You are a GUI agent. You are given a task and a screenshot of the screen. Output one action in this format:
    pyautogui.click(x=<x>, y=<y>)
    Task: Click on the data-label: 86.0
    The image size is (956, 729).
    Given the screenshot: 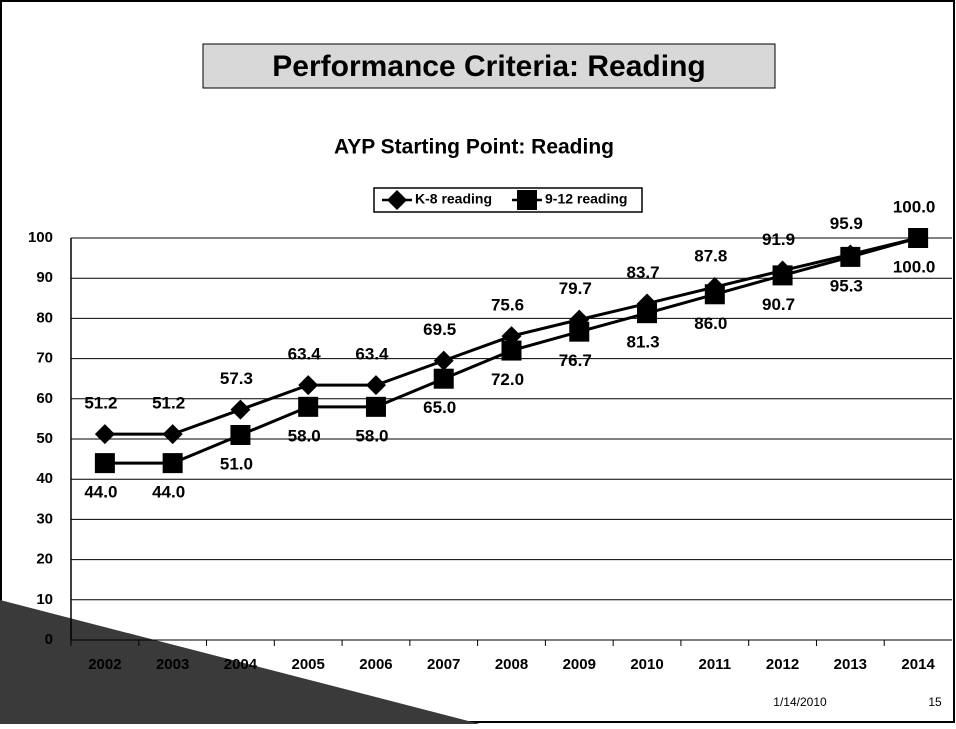 What is the action you would take?
    pyautogui.click(x=710, y=323)
    